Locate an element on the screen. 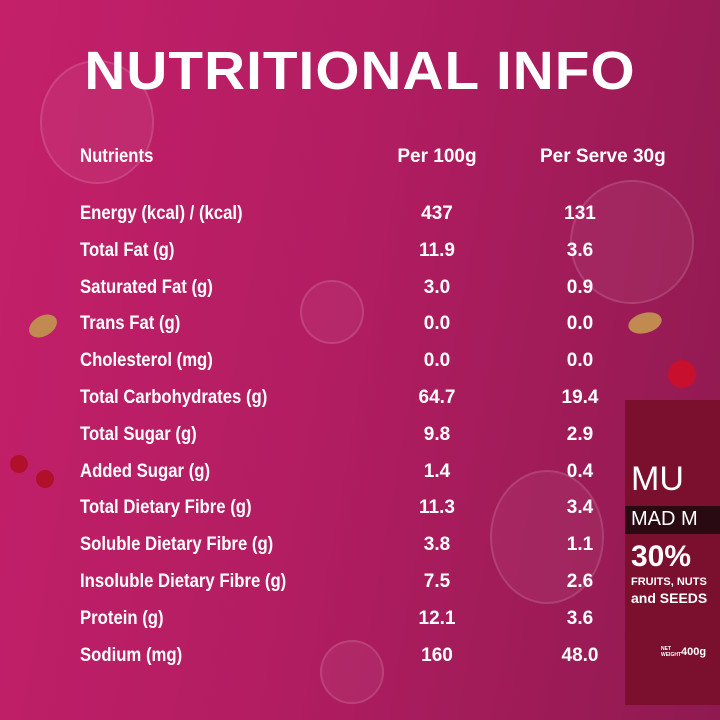 Image resolution: width=720 pixels, height=720 pixels. value: 11.9 is located at coordinates (437, 250).